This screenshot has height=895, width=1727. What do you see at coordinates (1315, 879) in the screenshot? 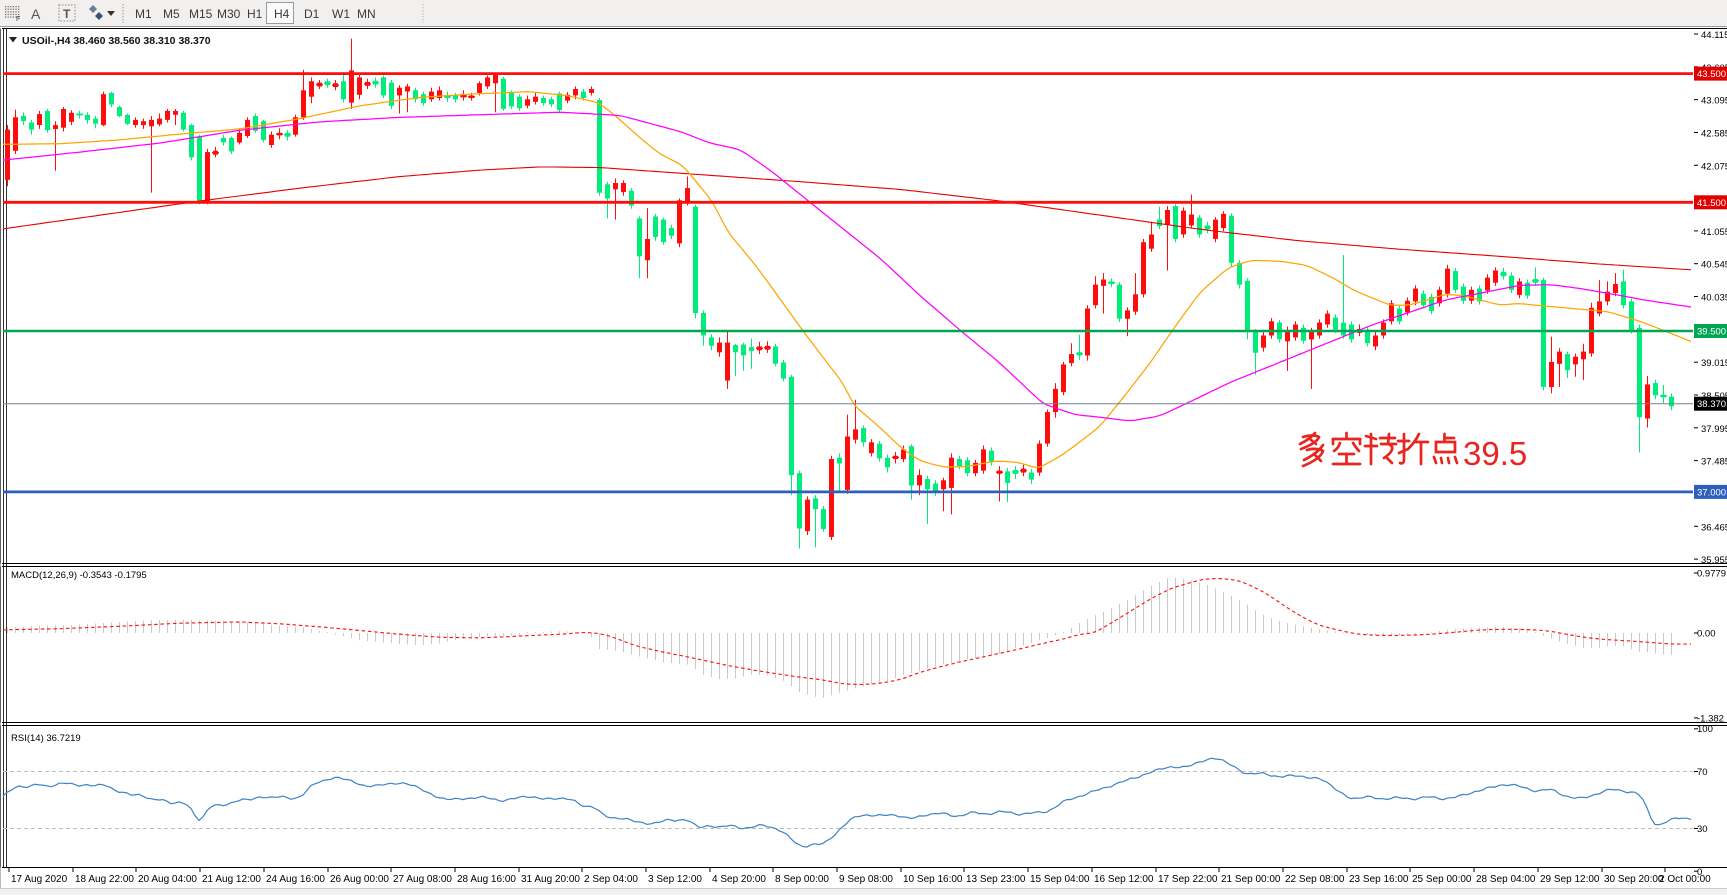
I see `svg-text: 22 Sep 08:00` at bounding box center [1315, 879].